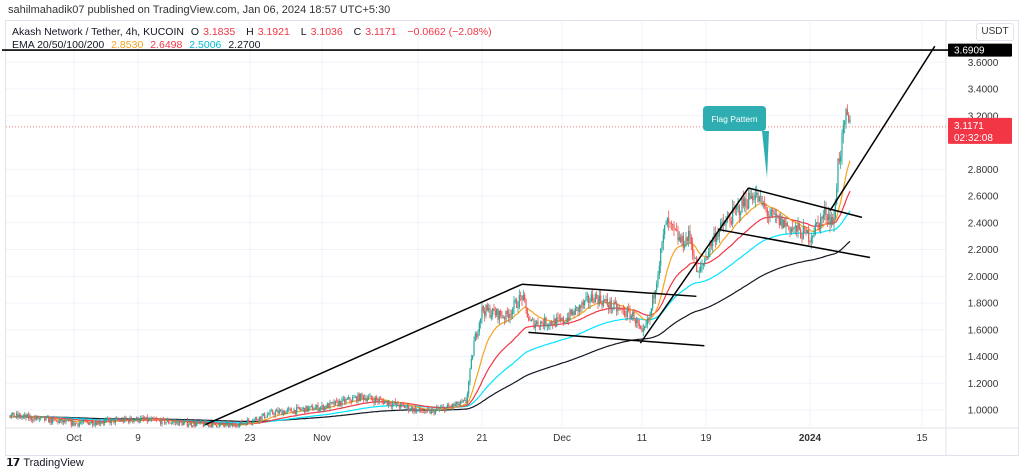 Image resolution: width=1024 pixels, height=472 pixels. Describe the element at coordinates (482, 438) in the screenshot. I see `x-tick-label: 21` at that location.